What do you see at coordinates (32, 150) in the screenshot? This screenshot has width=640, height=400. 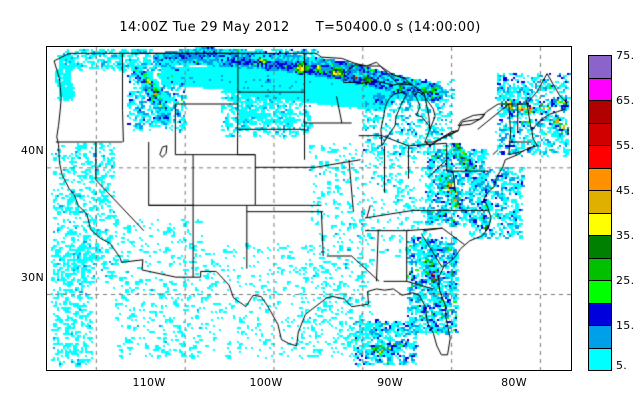 I see `y-tick-label-40n: 40N` at bounding box center [32, 150].